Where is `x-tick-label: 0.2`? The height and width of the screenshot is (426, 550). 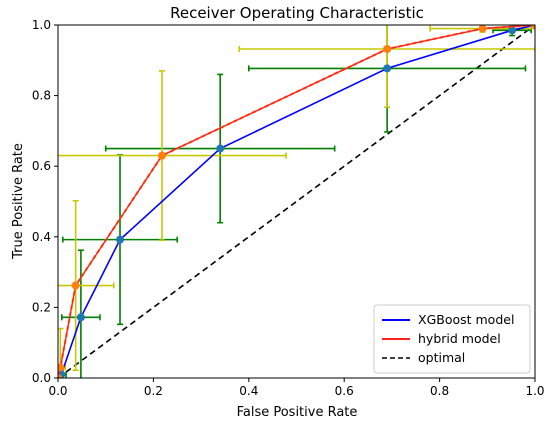
x-tick-label: 0.2 is located at coordinates (153, 391).